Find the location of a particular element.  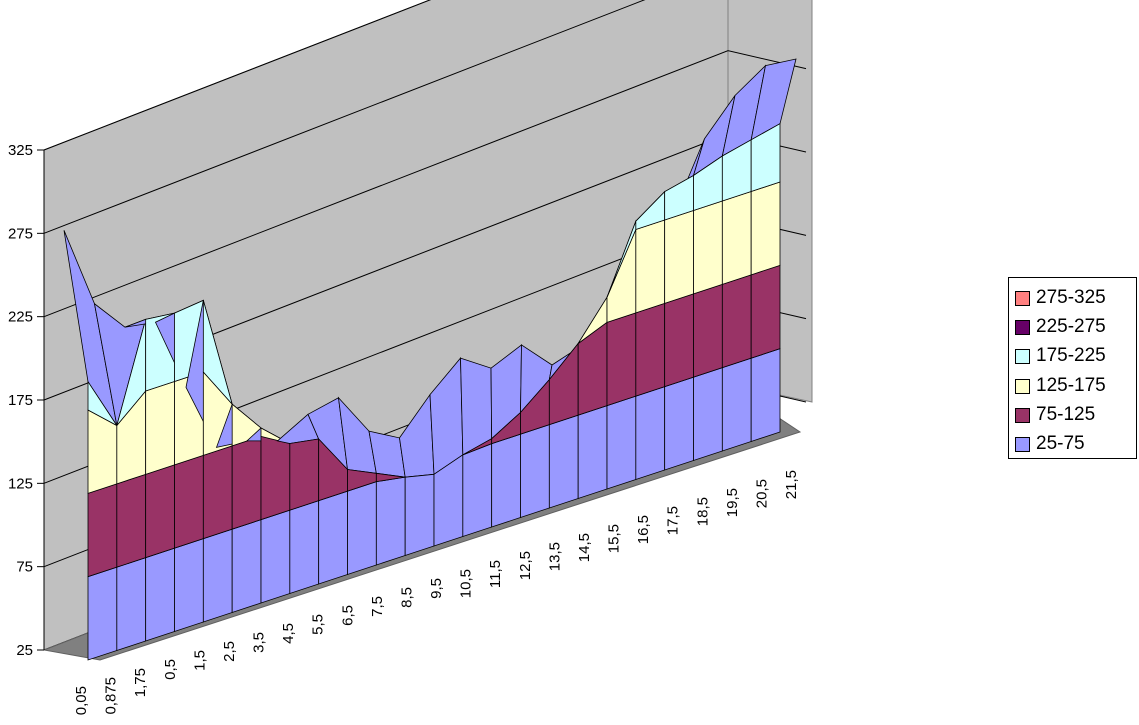

x-tick-label: 1,5 is located at coordinates (199, 660).